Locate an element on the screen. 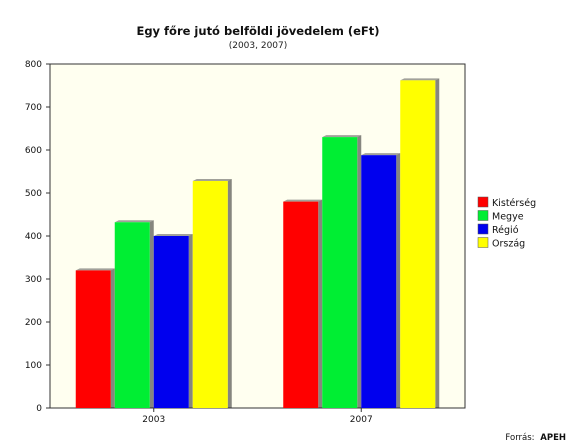 The height and width of the screenshot is (445, 571). y-tick-label: 0 is located at coordinates (39, 409).